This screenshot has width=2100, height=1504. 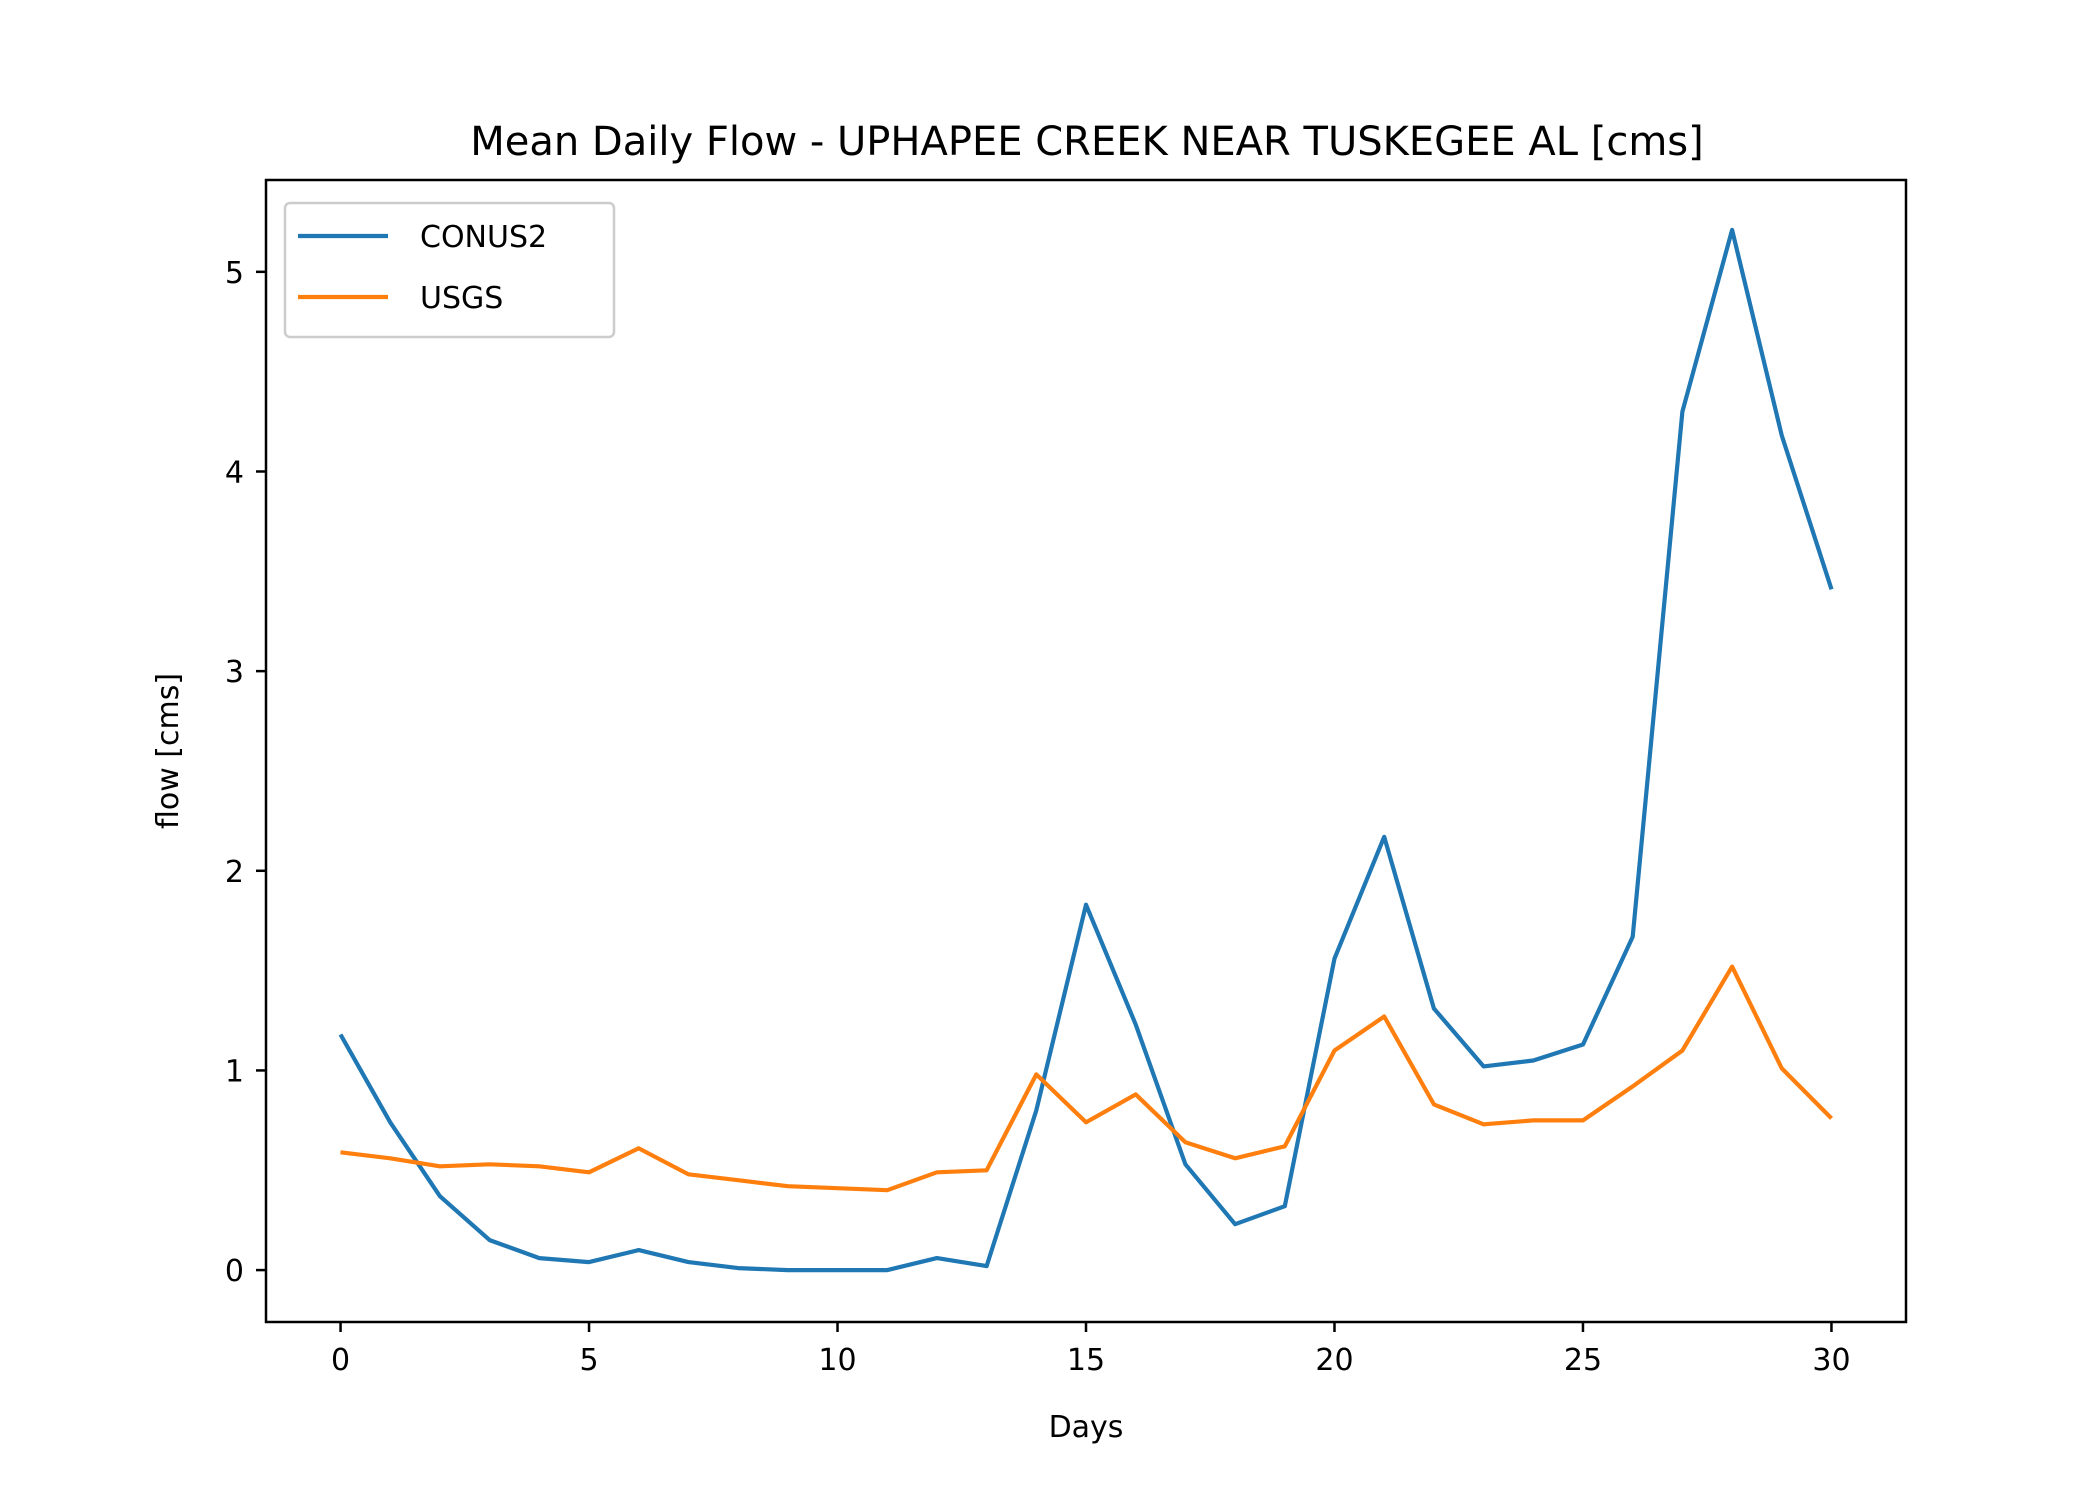 What do you see at coordinates (340, 1360) in the screenshot?
I see `x-tick-label: 0` at bounding box center [340, 1360].